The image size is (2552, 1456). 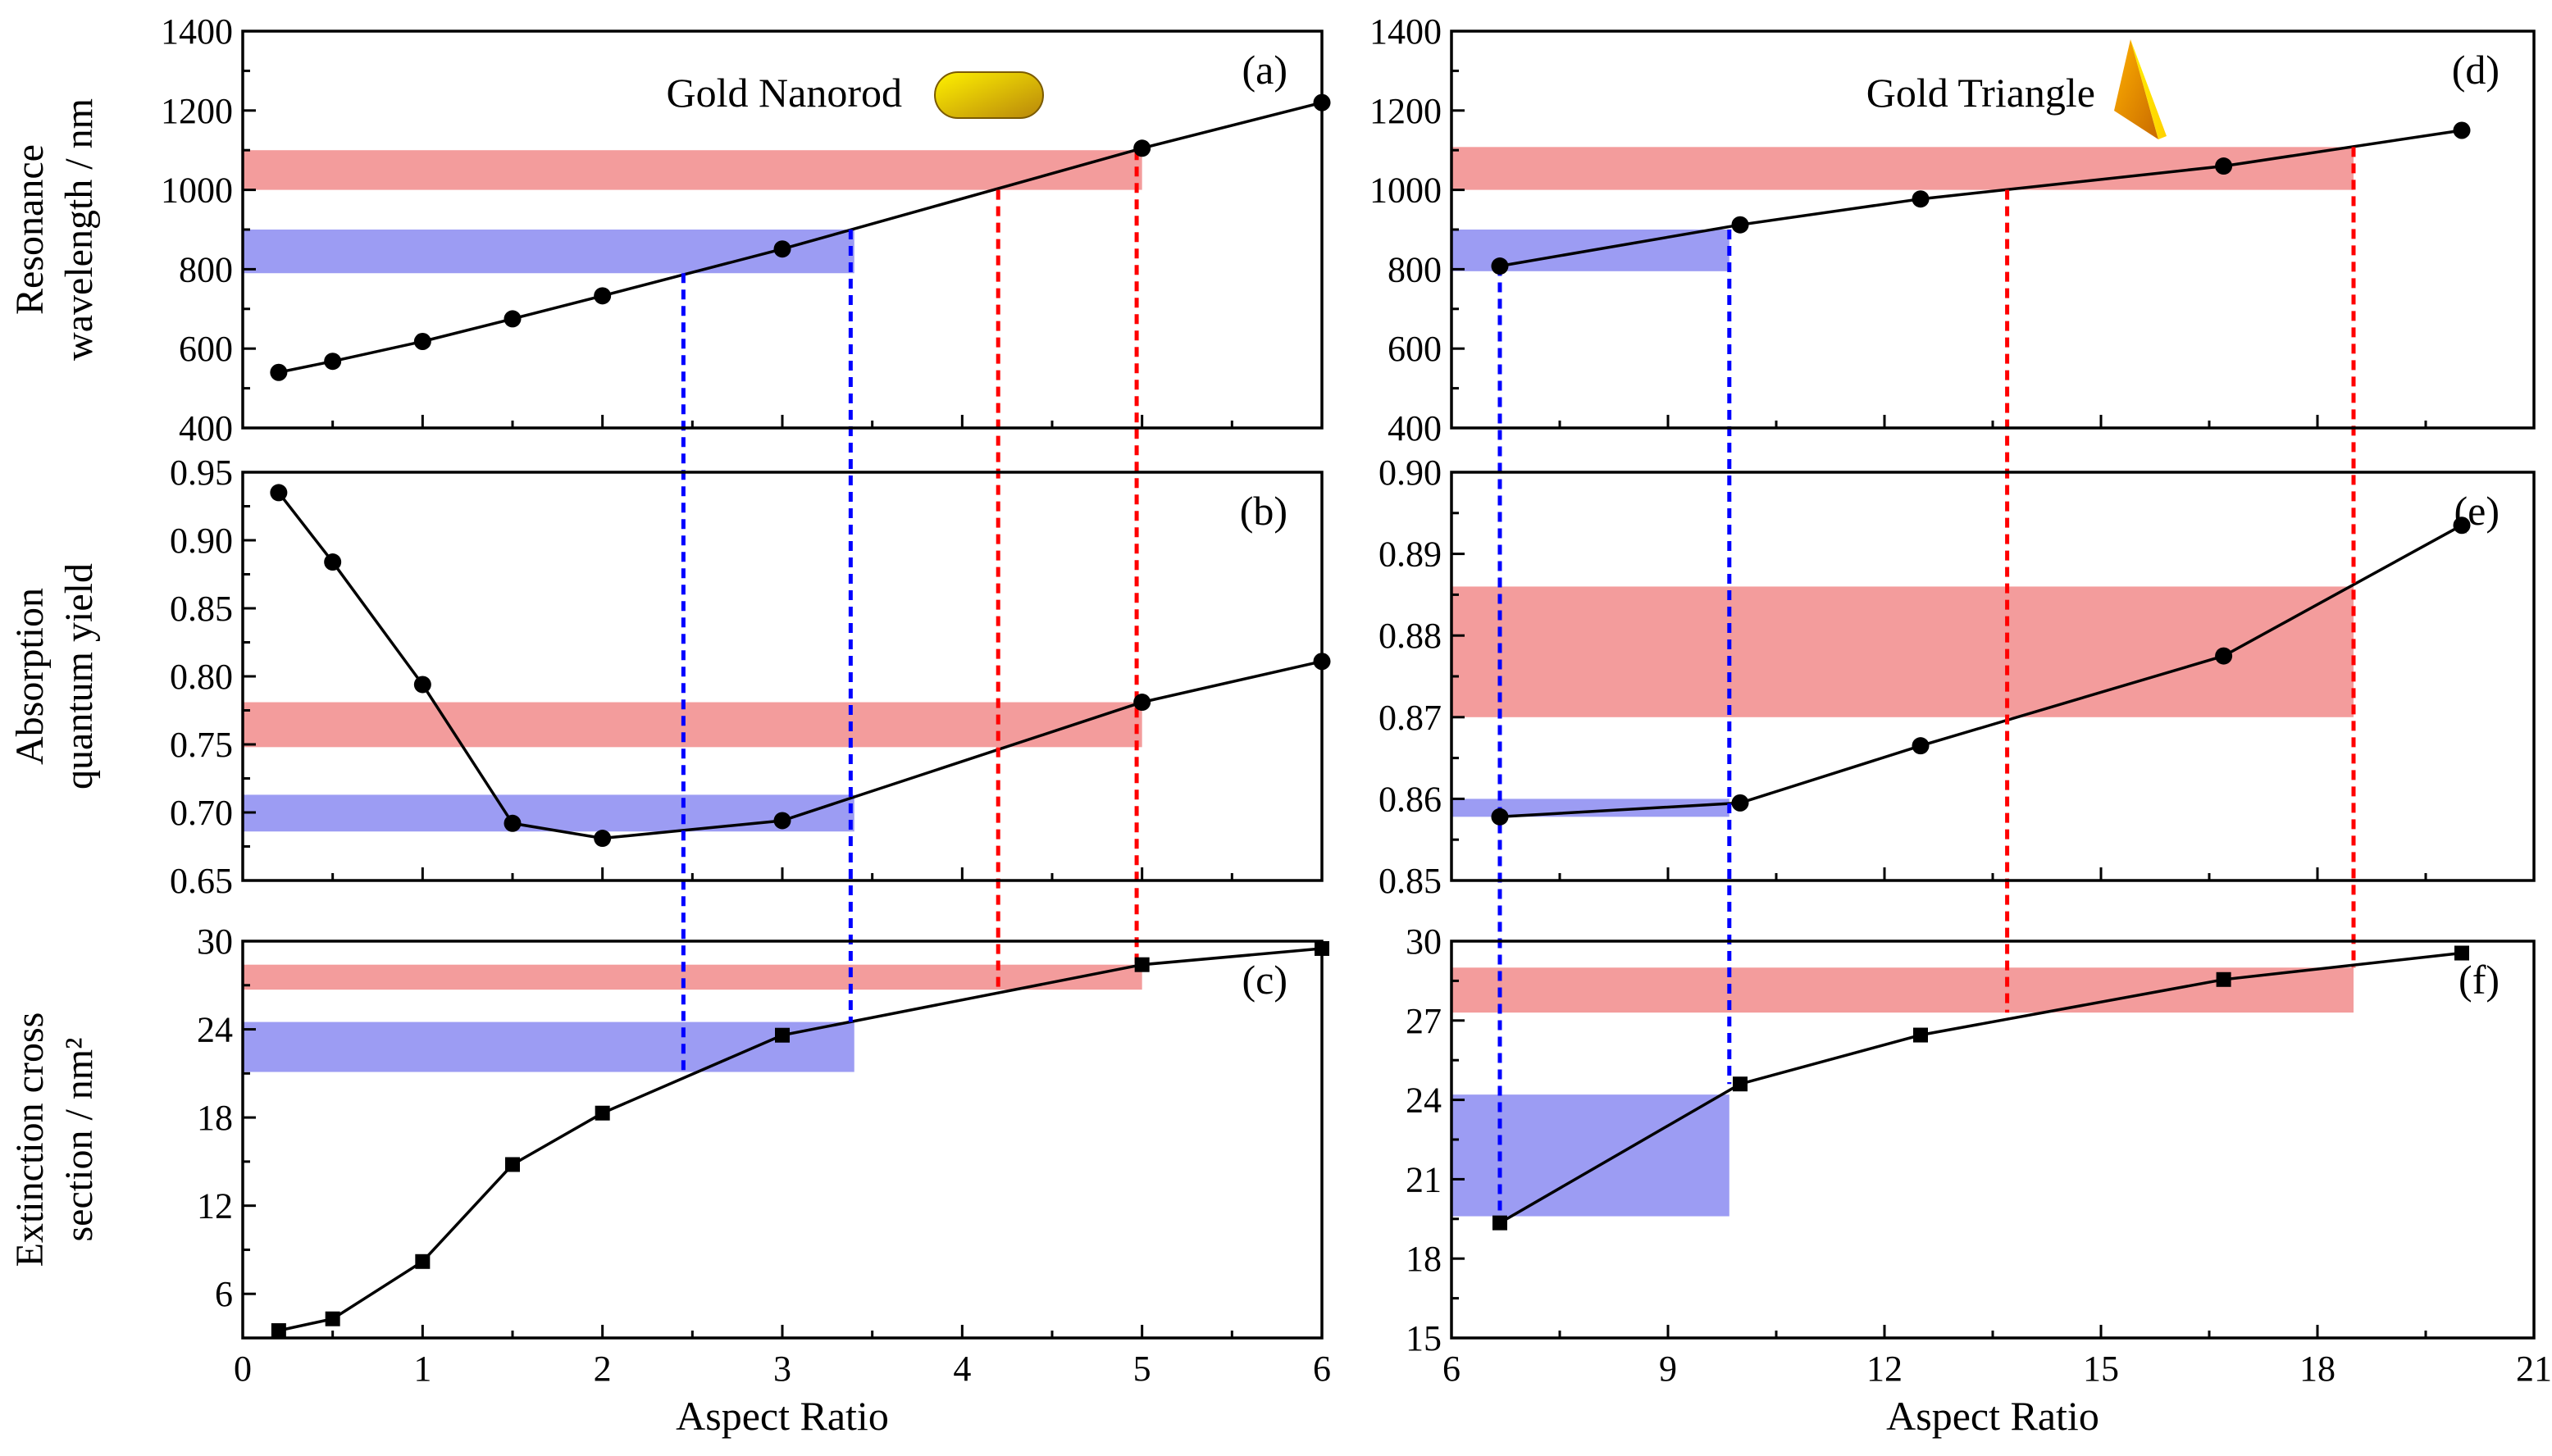 What do you see at coordinates (1424, 1021) in the screenshot?
I see `y-tick-label-f: 27` at bounding box center [1424, 1021].